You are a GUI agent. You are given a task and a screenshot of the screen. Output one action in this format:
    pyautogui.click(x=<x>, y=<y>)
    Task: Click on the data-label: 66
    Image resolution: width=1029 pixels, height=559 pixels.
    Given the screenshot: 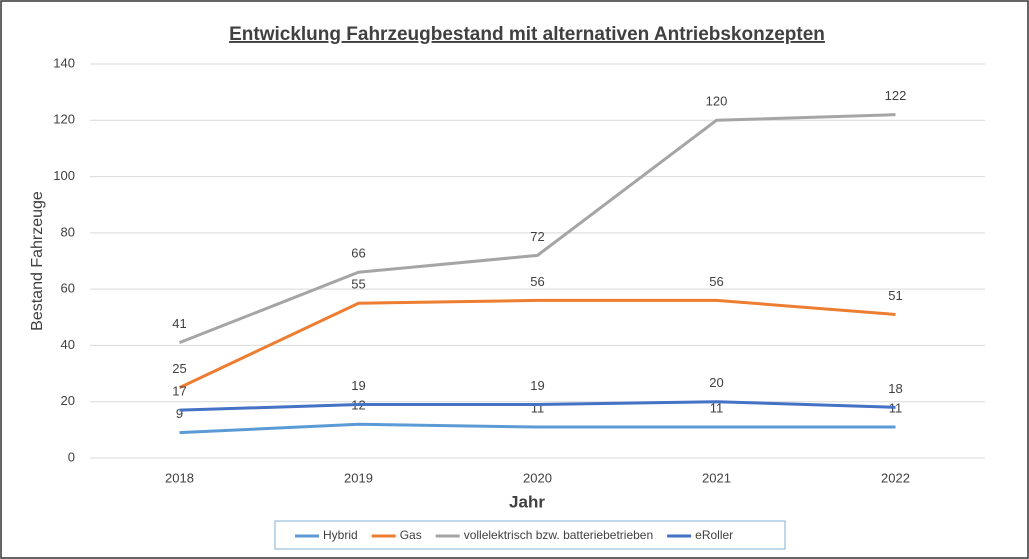 What is the action you would take?
    pyautogui.click(x=358, y=253)
    